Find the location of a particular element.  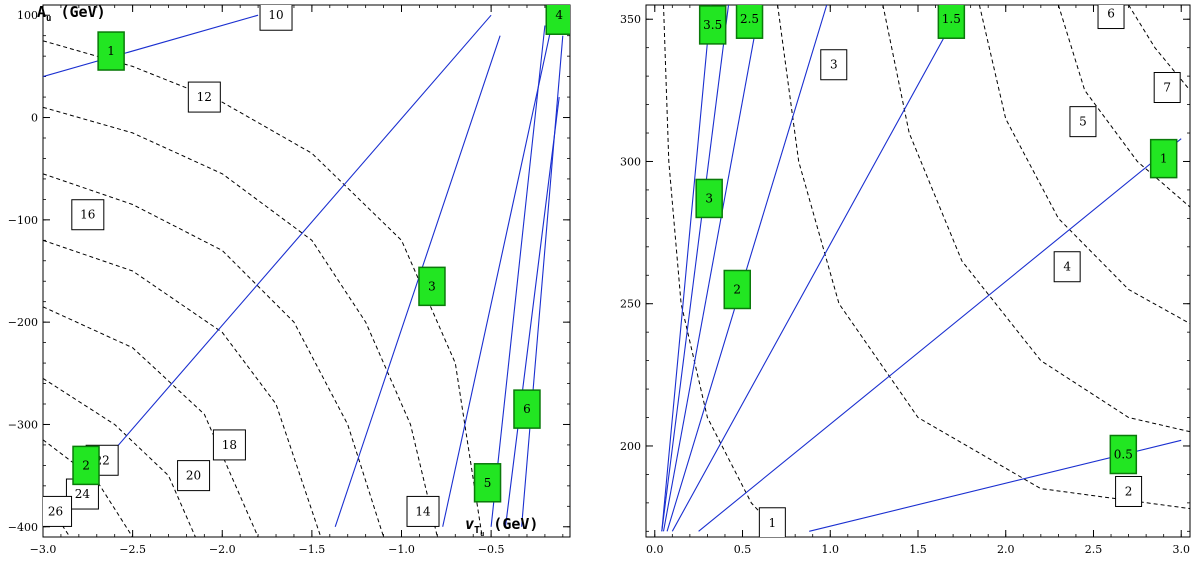

label-text: 26 is located at coordinates (55, 511).